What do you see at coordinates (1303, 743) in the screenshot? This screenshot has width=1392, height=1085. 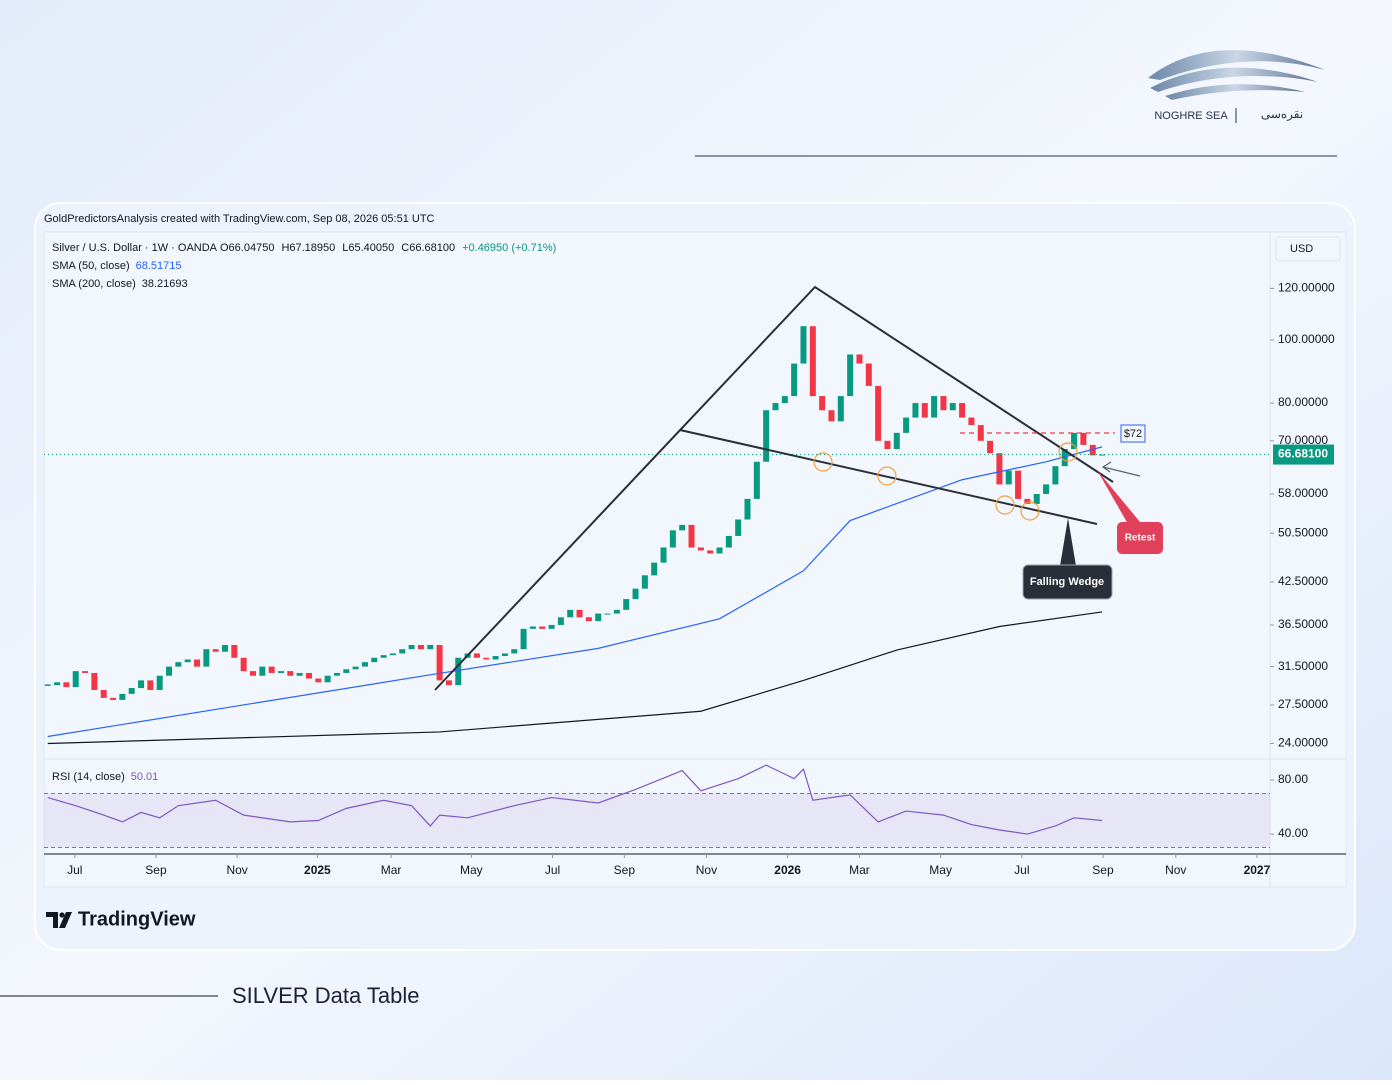 I see `y-tick-label: 24.00000` at bounding box center [1303, 743].